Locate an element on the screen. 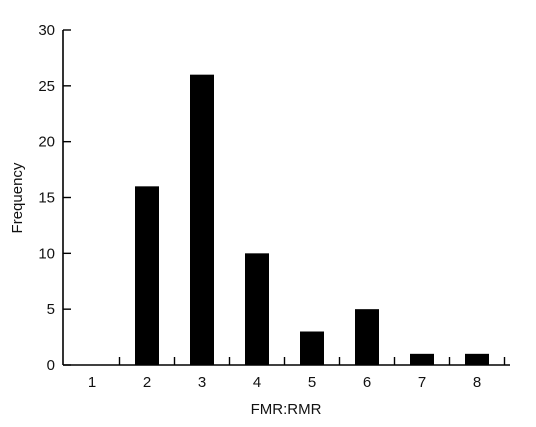 The height and width of the screenshot is (427, 536). x-tick-label: 3 is located at coordinates (202, 382).